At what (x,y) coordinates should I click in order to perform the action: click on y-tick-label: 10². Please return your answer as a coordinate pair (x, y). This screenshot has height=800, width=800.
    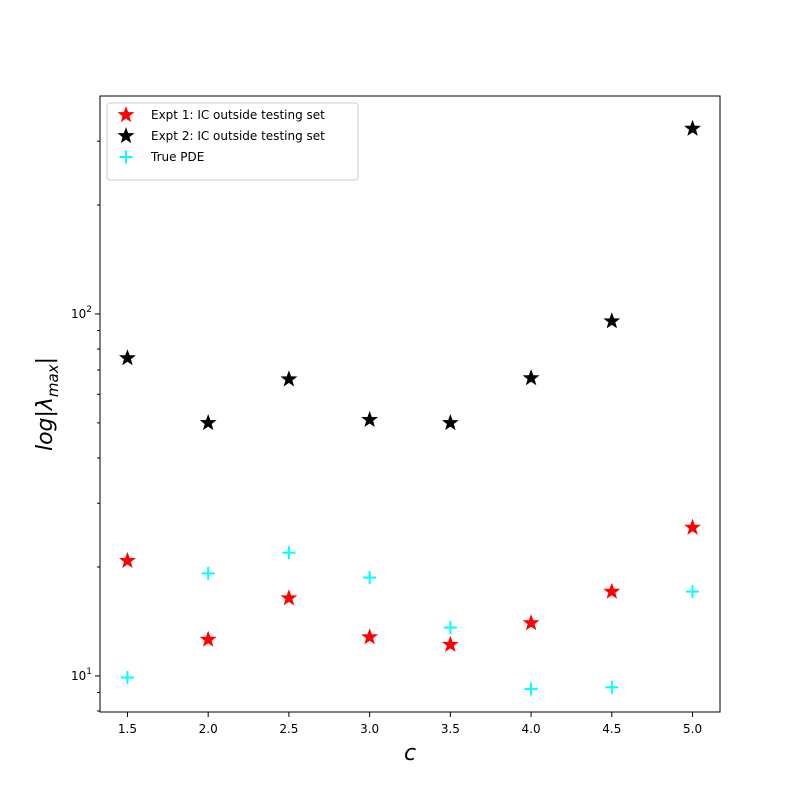
    Looking at the image, I should click on (81, 313).